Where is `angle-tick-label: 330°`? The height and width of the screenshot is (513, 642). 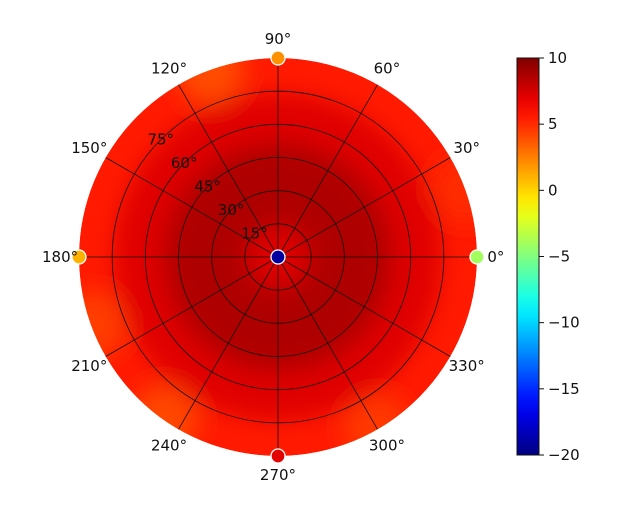 angle-tick-label: 330° is located at coordinates (467, 366).